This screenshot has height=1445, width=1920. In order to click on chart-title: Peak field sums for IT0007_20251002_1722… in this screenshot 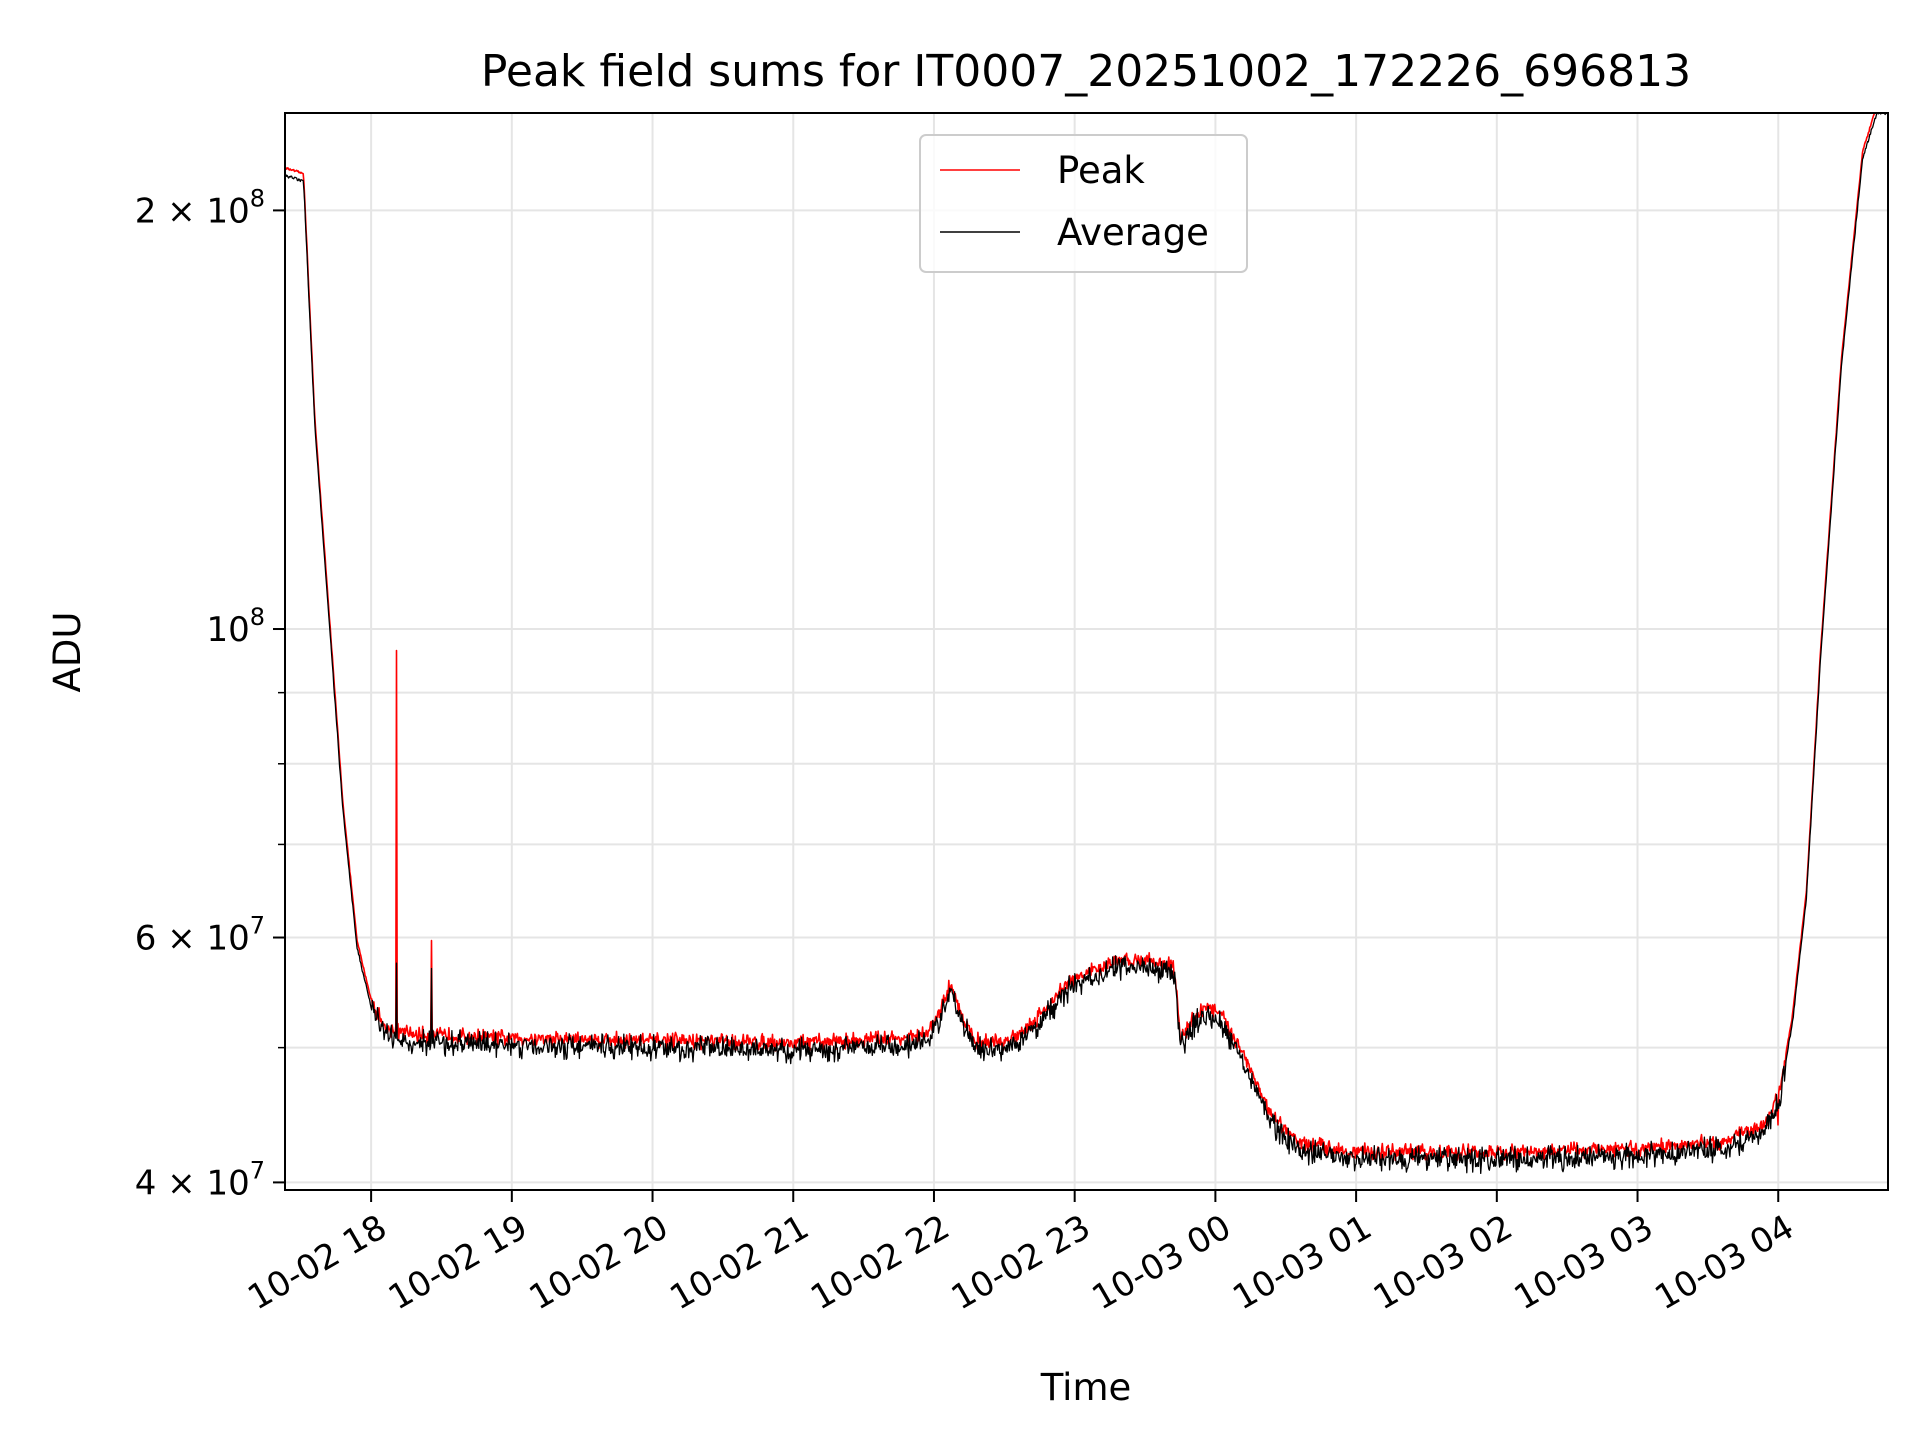, I will do `click(1086, 71)`.